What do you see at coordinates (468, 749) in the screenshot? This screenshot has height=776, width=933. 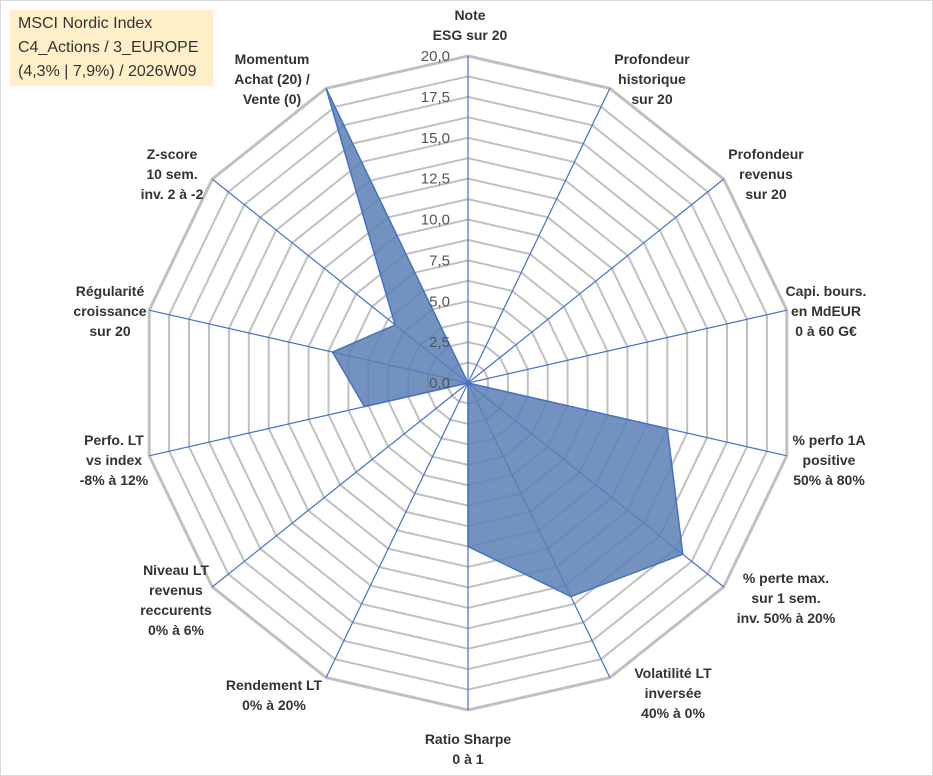 I see `axis-label: Ratio Sharpe 0 à 1` at bounding box center [468, 749].